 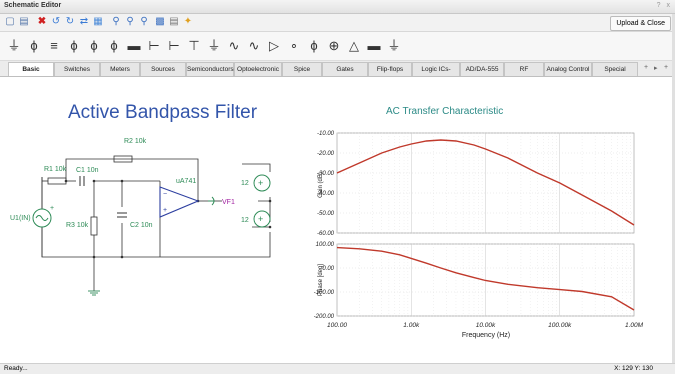 What do you see at coordinates (325, 245) in the screenshot?
I see `y-tick-label: 100.00` at bounding box center [325, 245].